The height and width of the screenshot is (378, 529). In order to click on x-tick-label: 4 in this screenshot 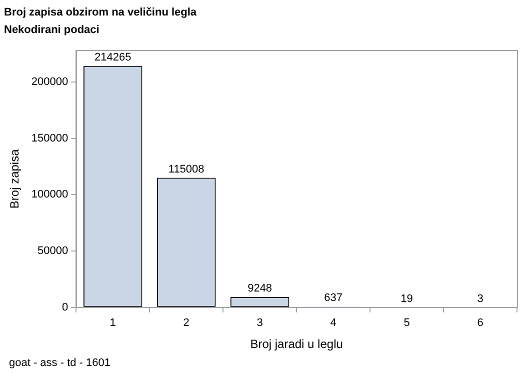, I will do `click(333, 323)`.